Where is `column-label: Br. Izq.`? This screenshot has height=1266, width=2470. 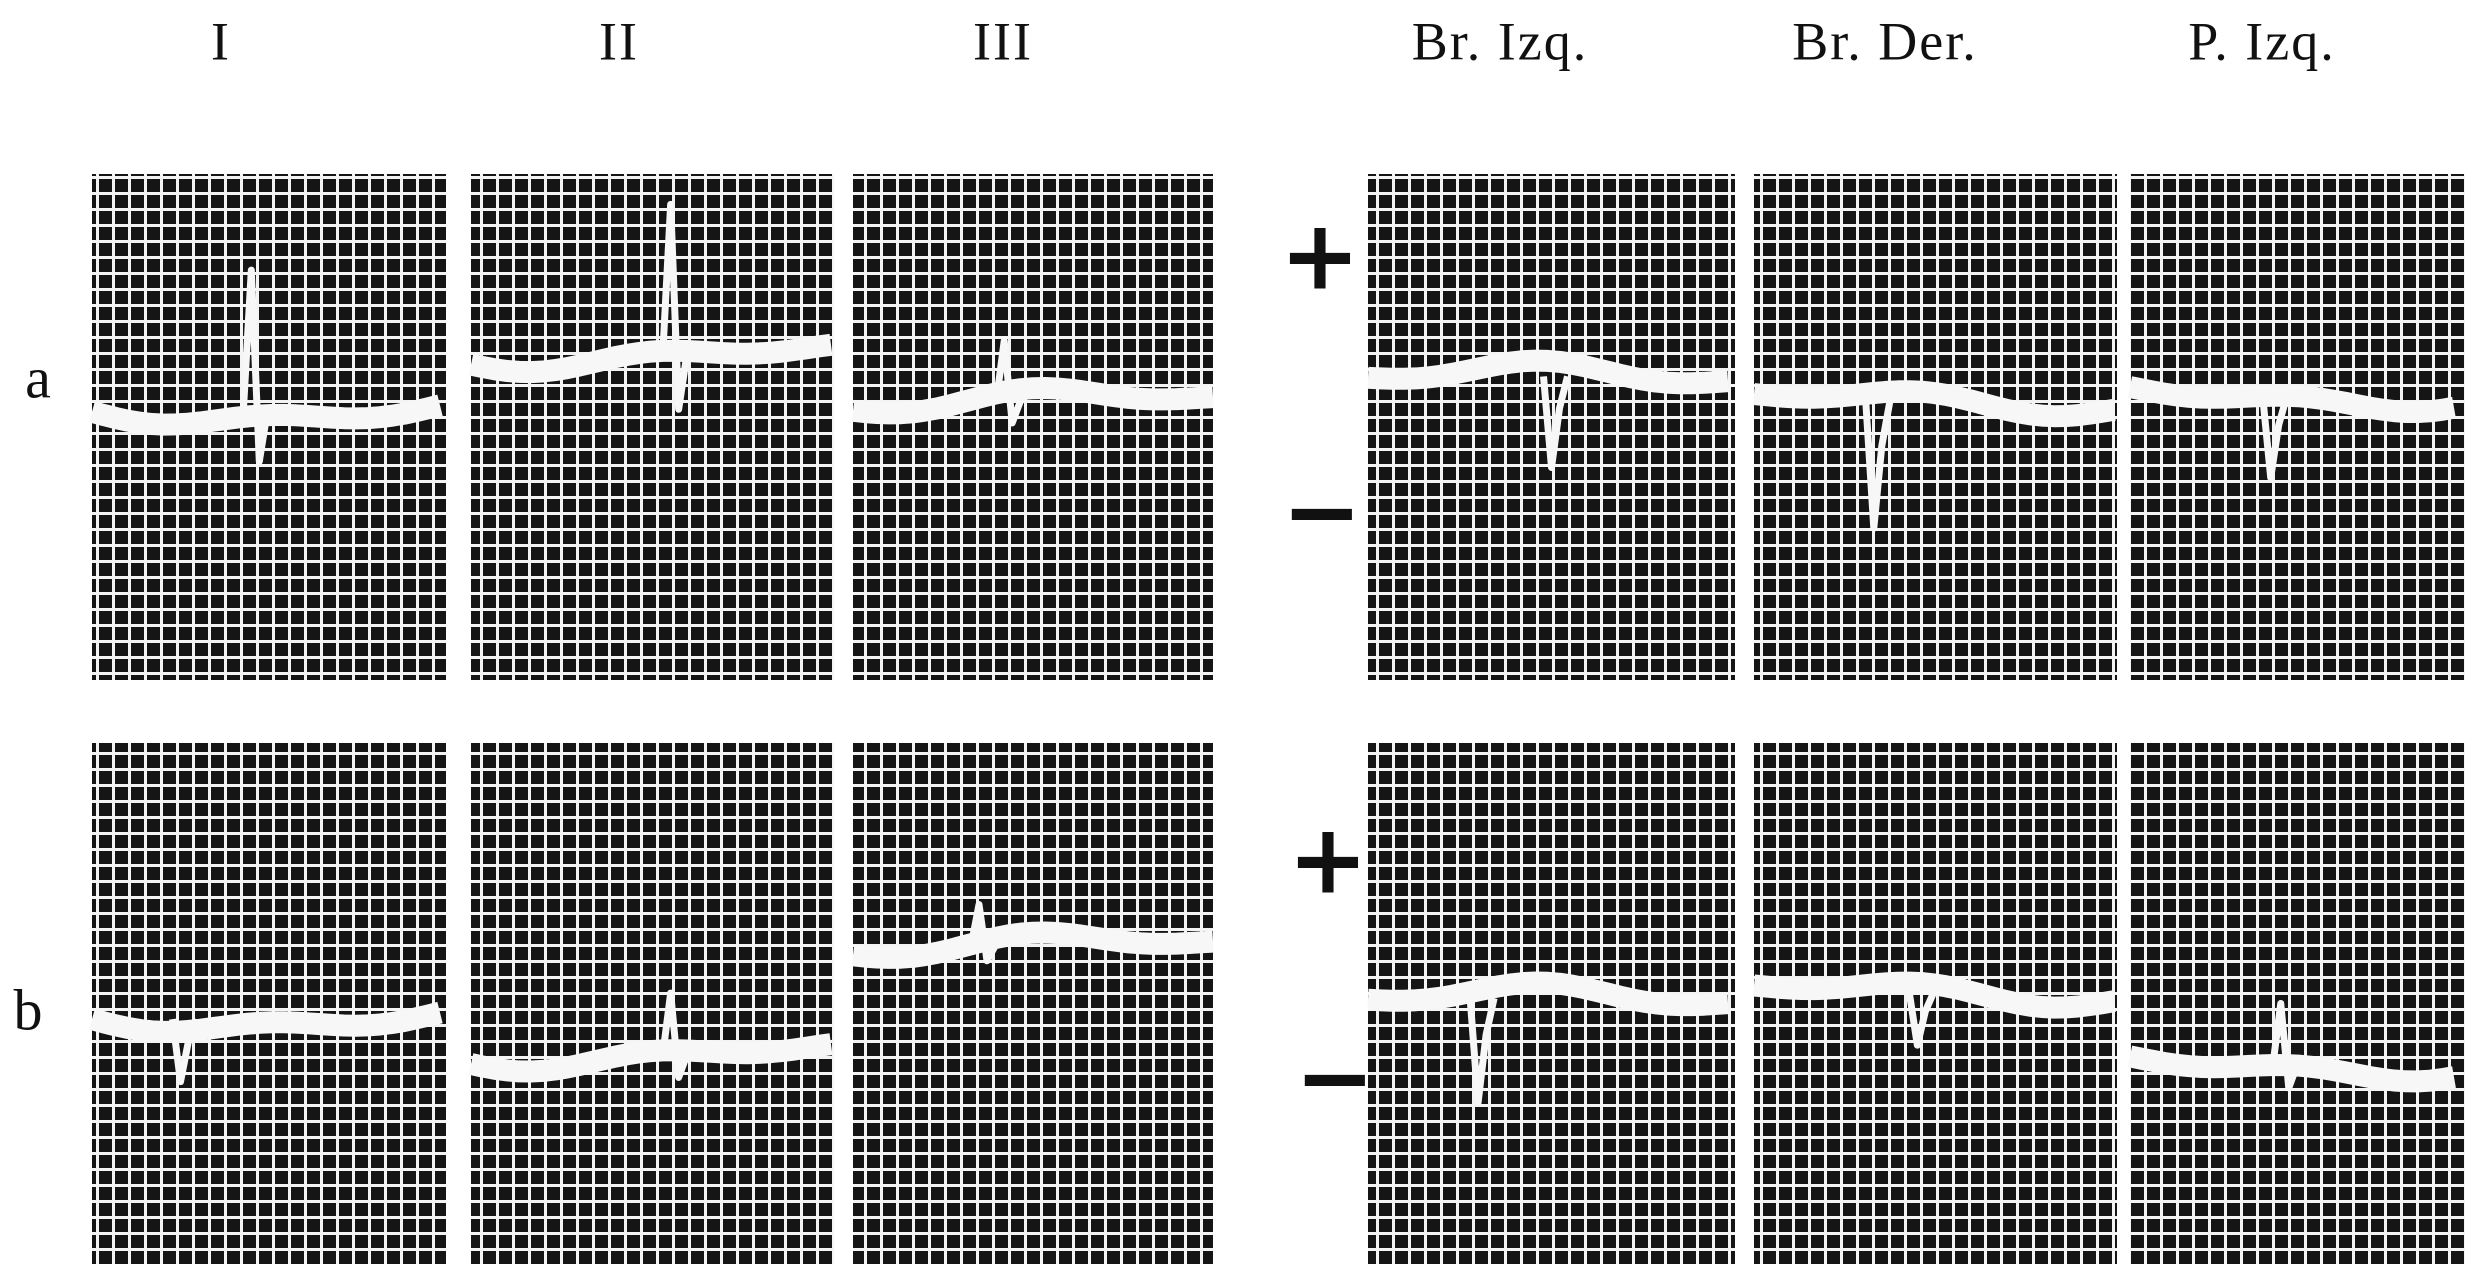 column-label: Br. Izq. is located at coordinates (1500, 41).